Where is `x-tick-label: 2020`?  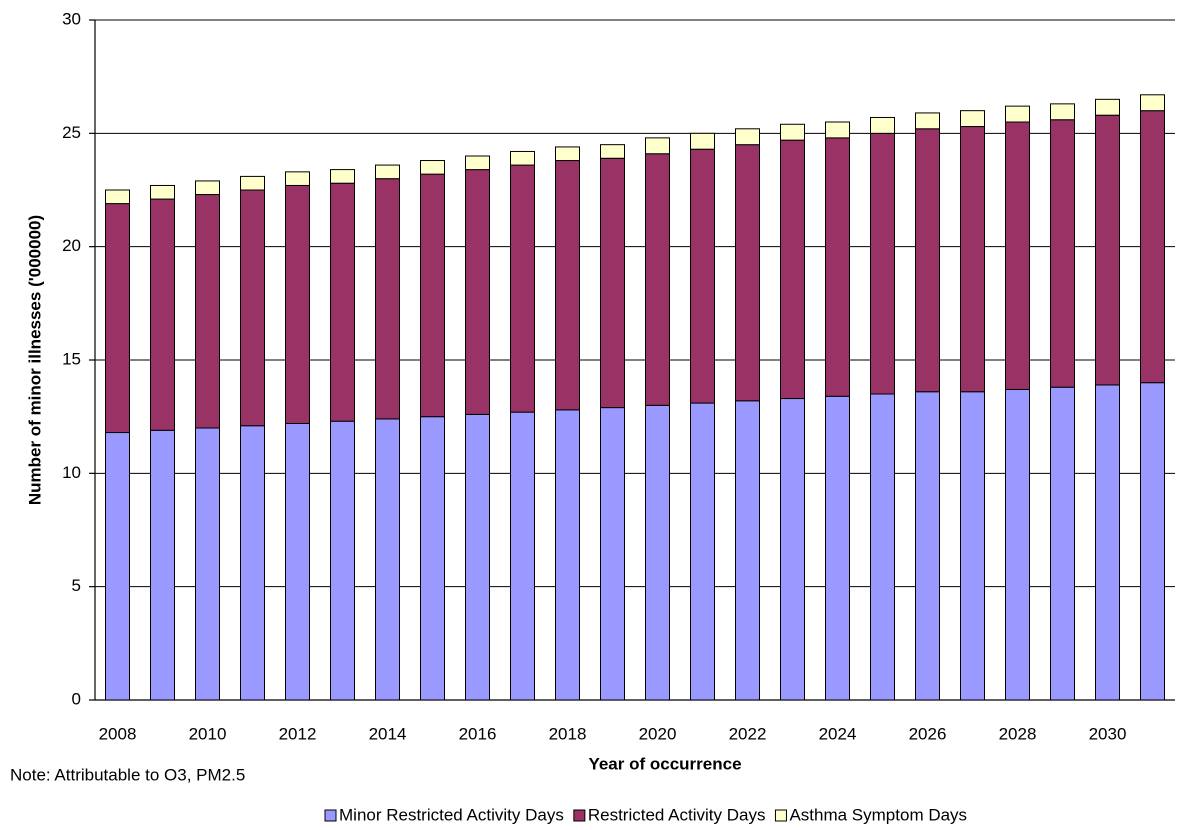 x-tick-label: 2020 is located at coordinates (658, 733).